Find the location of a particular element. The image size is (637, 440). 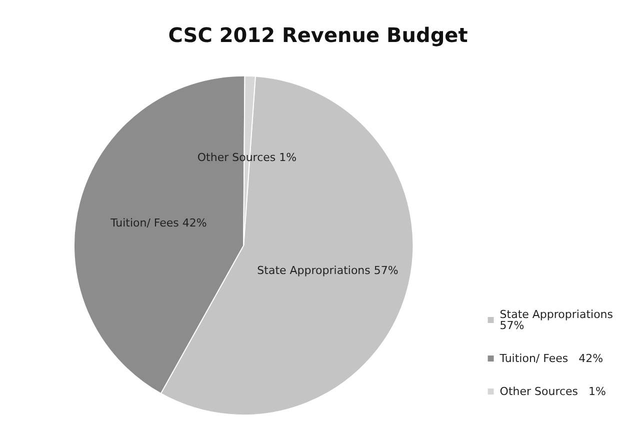

chart-title: CSC 2012 Revenue Budget is located at coordinates (318, 35).